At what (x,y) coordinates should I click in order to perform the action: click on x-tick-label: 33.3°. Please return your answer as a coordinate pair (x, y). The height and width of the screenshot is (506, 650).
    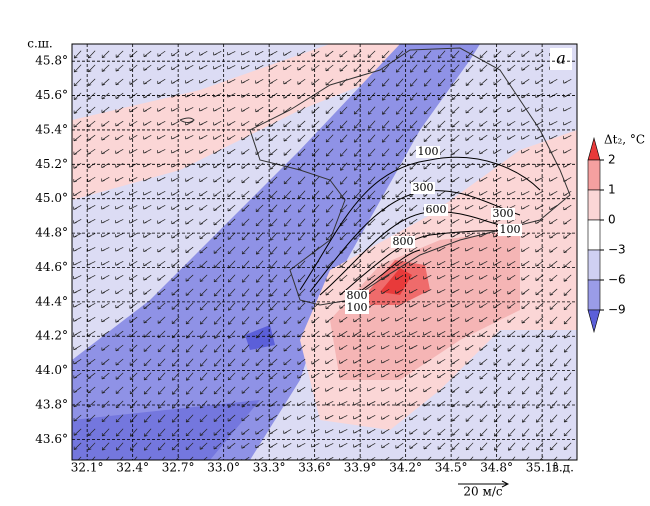
    Looking at the image, I should click on (269, 468).